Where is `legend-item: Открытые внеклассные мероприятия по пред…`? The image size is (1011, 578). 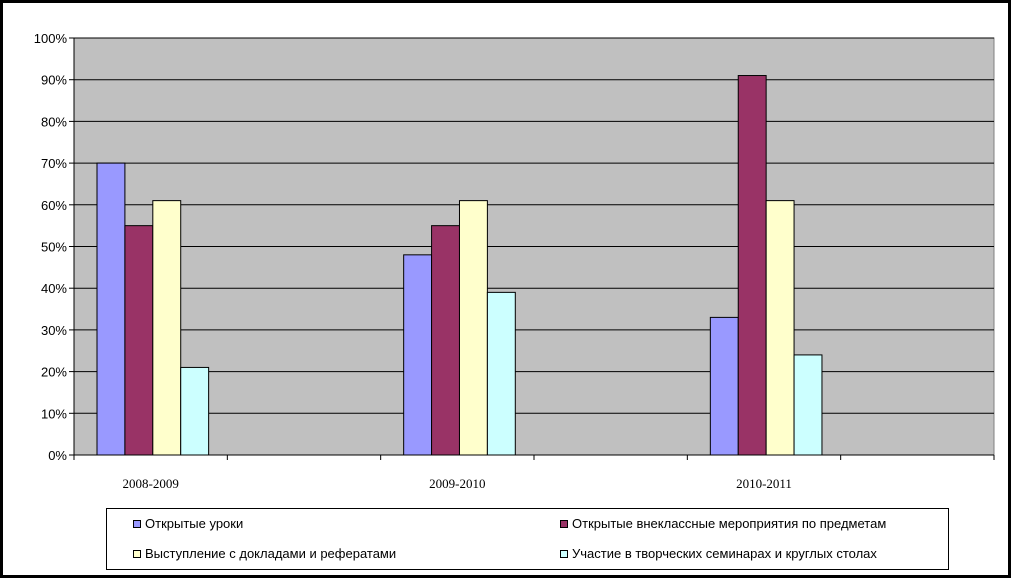
legend-item: Открытые внеклассные мероприятия по пред… is located at coordinates (723, 523).